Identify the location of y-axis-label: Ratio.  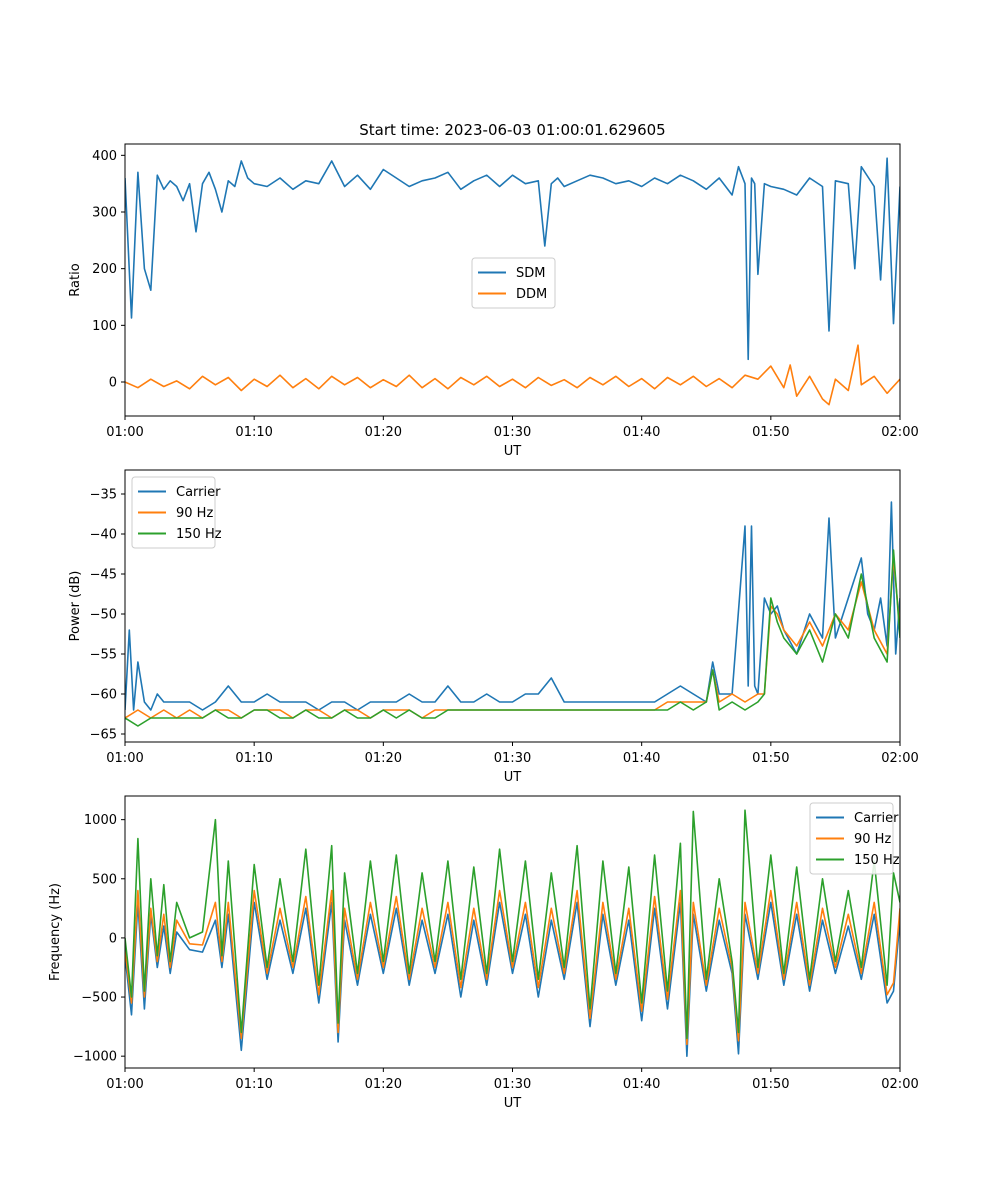
(75, 279).